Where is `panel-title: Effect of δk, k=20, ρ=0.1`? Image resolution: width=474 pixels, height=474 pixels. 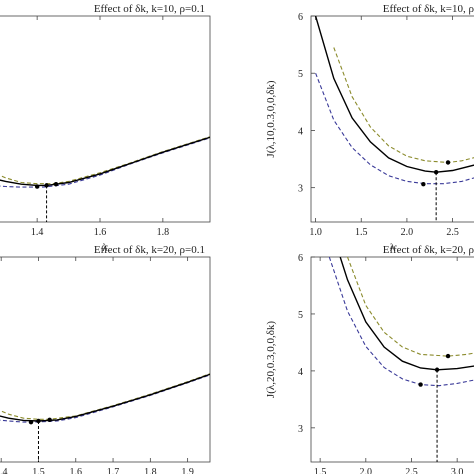
panel-title: Effect of δk, k=20, ρ=0.1 is located at coordinates (149, 250).